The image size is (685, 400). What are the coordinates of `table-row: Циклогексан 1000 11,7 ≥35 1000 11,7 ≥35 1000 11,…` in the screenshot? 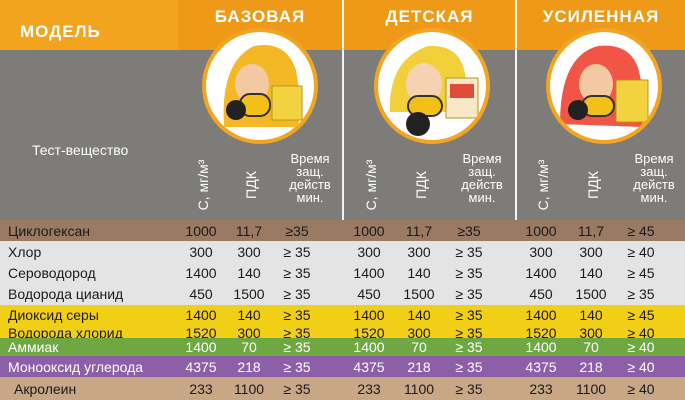 It's located at (342, 230).